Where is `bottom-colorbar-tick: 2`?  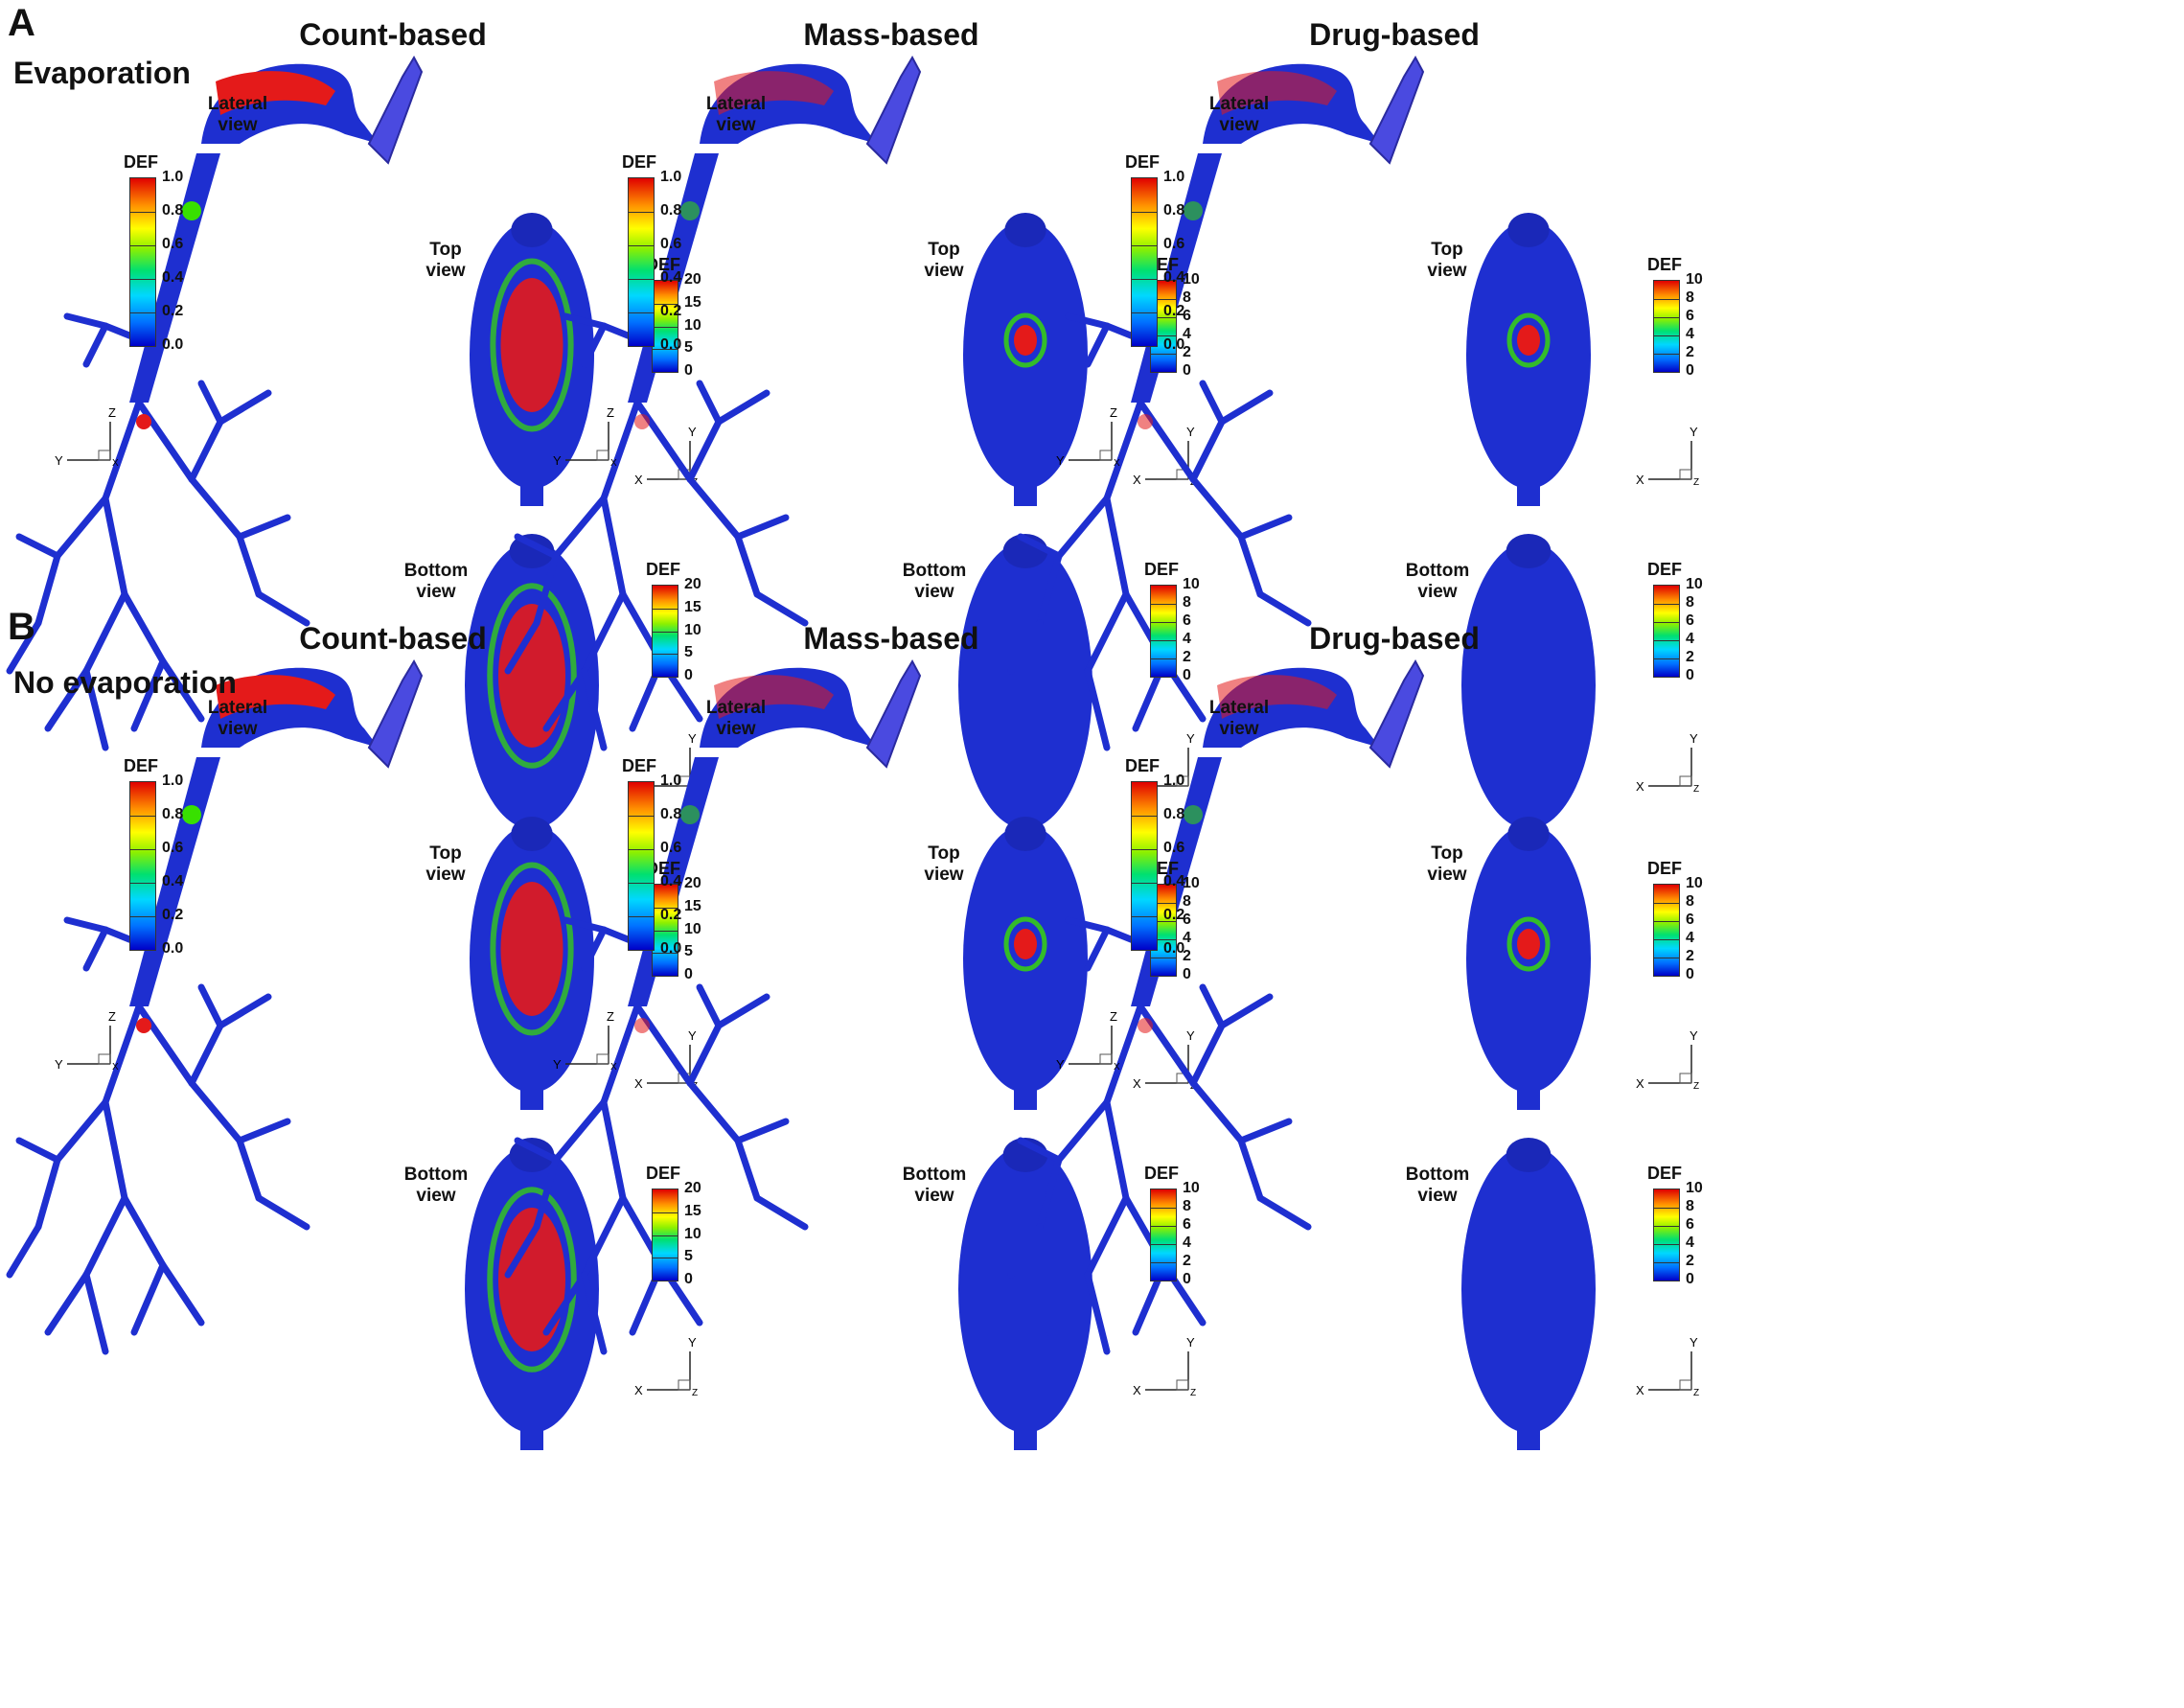 bottom-colorbar-tick: 2 is located at coordinates (1690, 657).